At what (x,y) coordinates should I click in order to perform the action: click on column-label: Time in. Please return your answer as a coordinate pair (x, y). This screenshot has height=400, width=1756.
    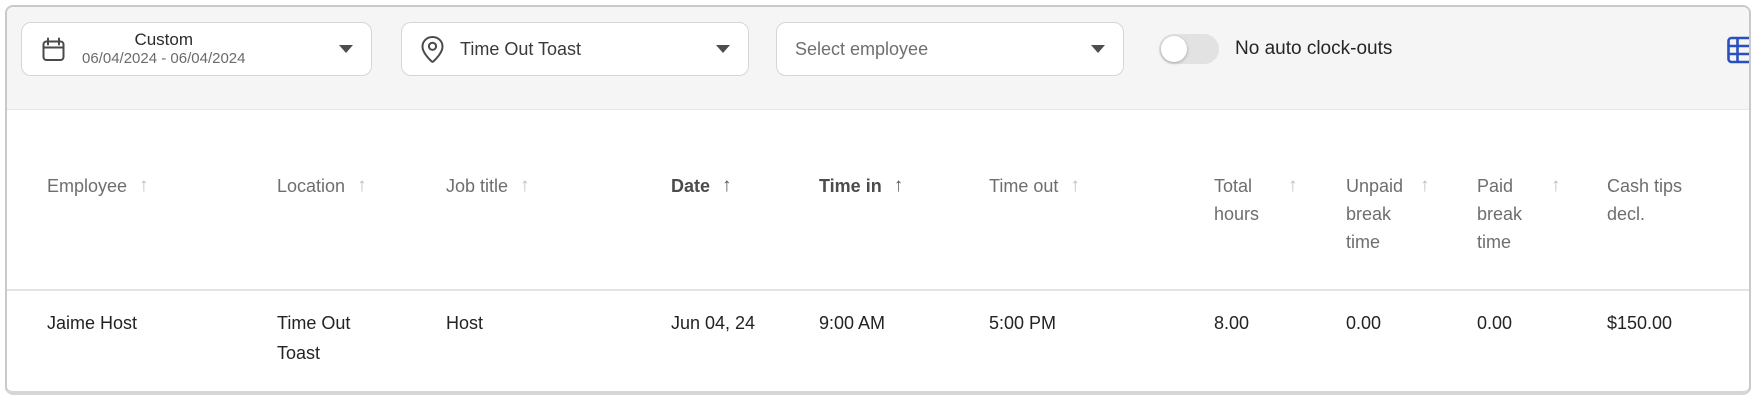
    Looking at the image, I should click on (850, 186).